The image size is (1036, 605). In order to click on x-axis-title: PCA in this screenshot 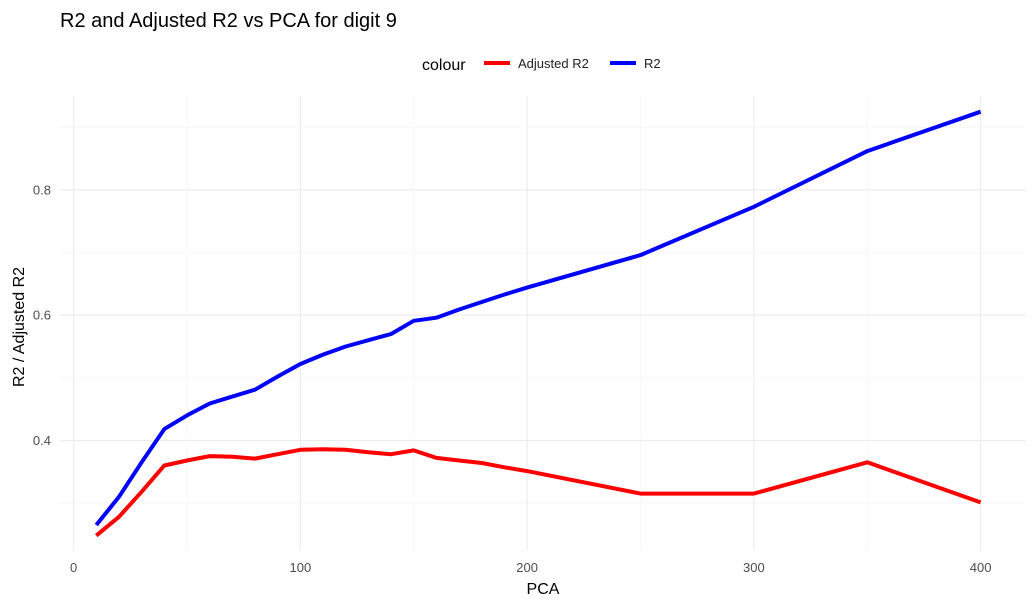, I will do `click(543, 589)`.